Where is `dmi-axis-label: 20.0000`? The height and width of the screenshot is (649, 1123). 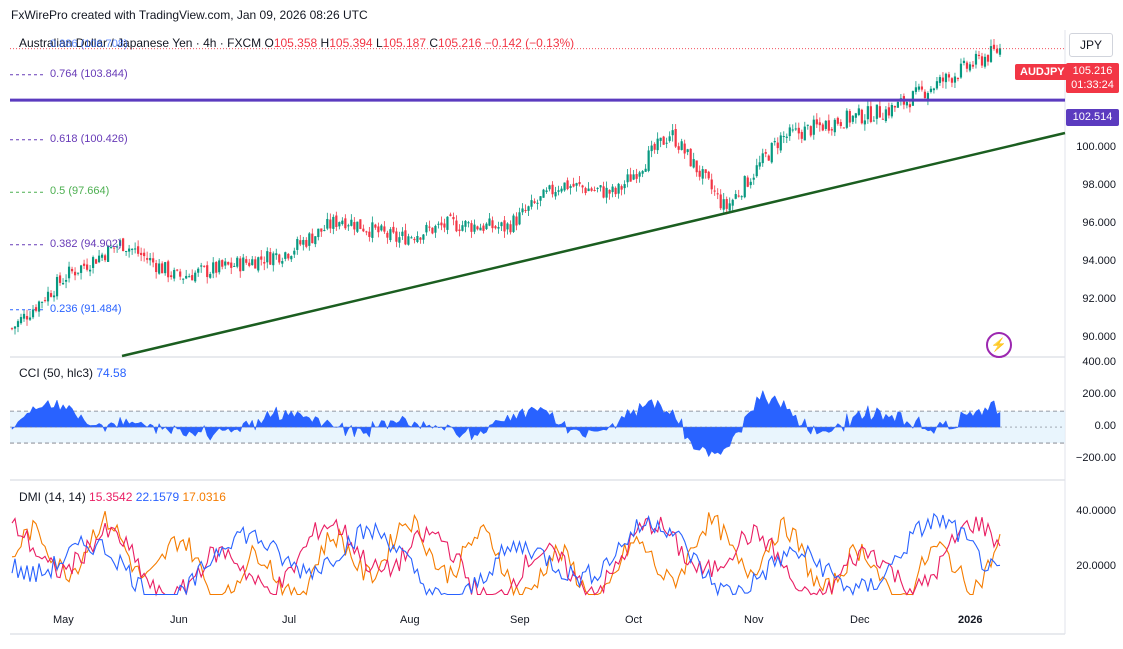
dmi-axis-label: 20.0000 is located at coordinates (1096, 566).